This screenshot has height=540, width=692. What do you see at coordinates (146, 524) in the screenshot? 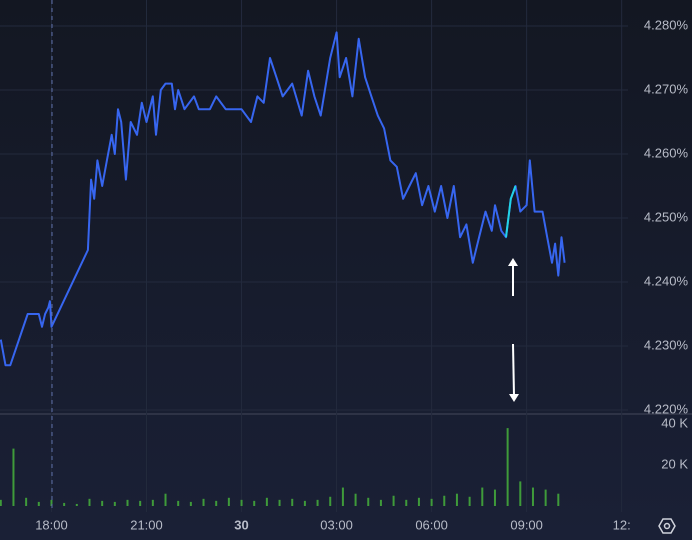
I see `x-tick-label: 21:00` at bounding box center [146, 524].